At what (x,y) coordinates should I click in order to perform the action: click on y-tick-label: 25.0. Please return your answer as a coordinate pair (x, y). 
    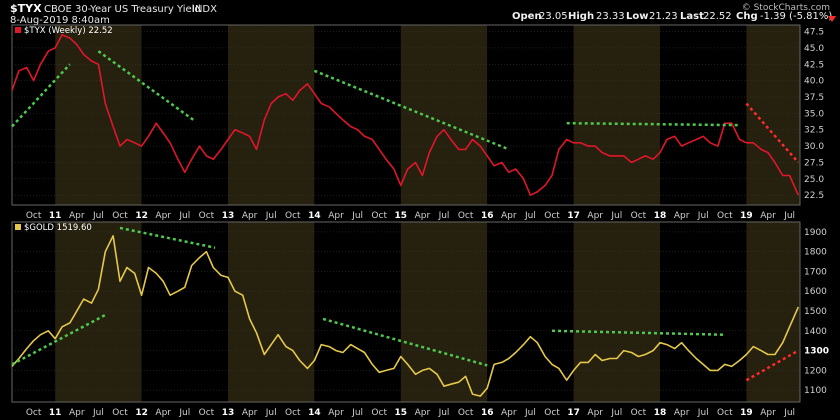
    Looking at the image, I should click on (814, 180).